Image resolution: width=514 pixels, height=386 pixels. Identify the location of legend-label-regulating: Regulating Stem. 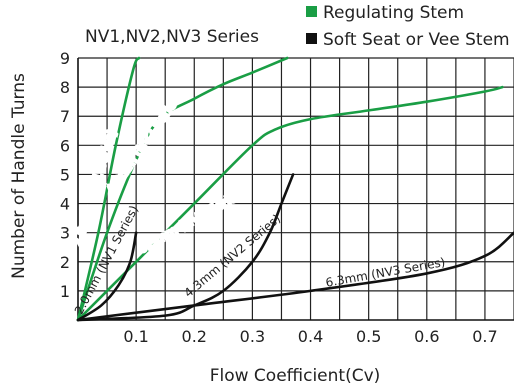
(393, 13).